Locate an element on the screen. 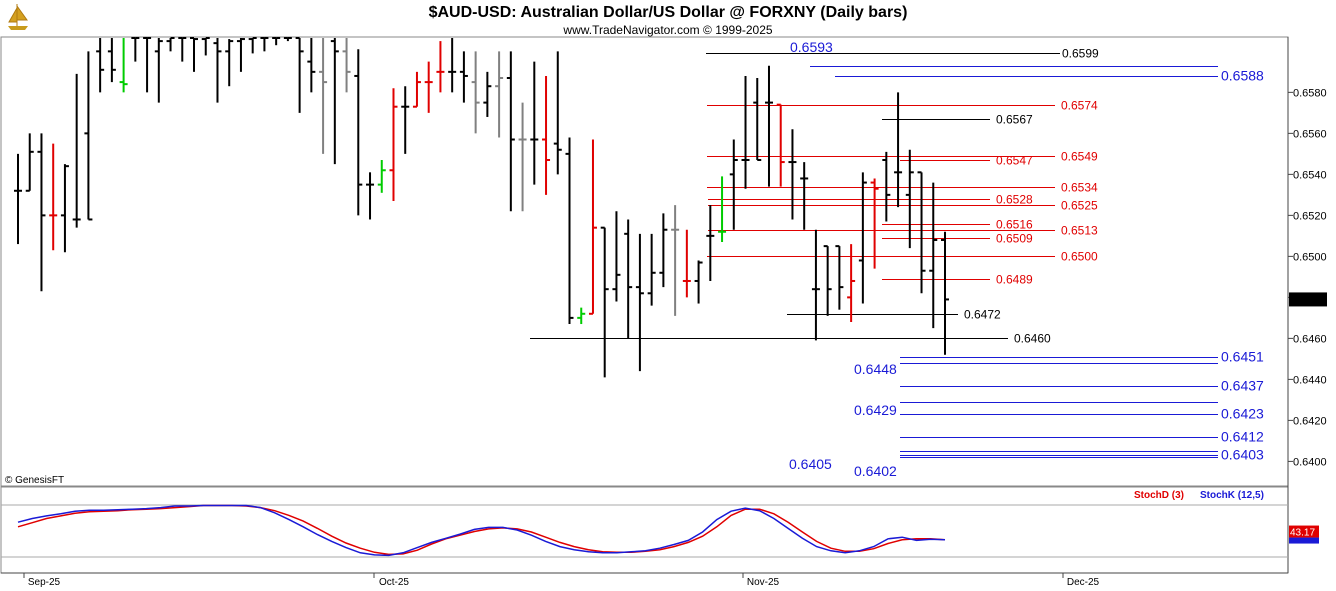 This screenshot has width=1336, height=591. level-line: 0.6412 is located at coordinates (1082, 437).